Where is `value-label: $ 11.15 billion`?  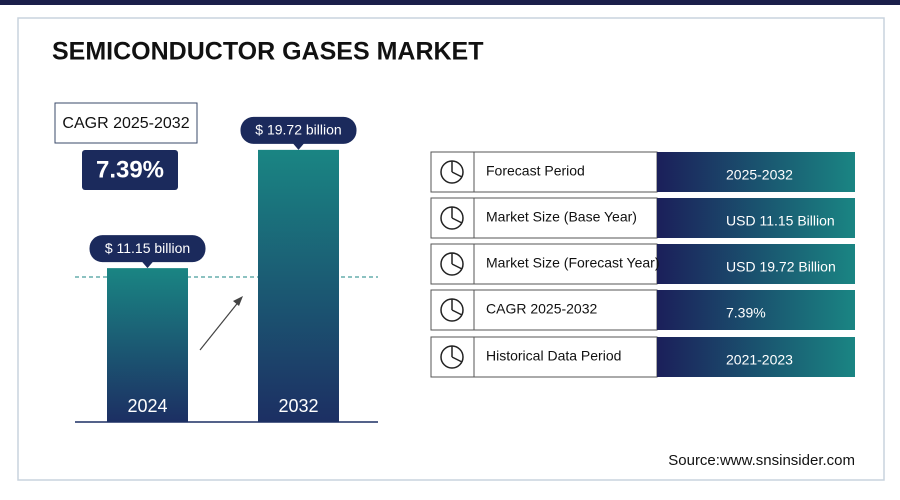 value-label: $ 11.15 billion is located at coordinates (147, 248).